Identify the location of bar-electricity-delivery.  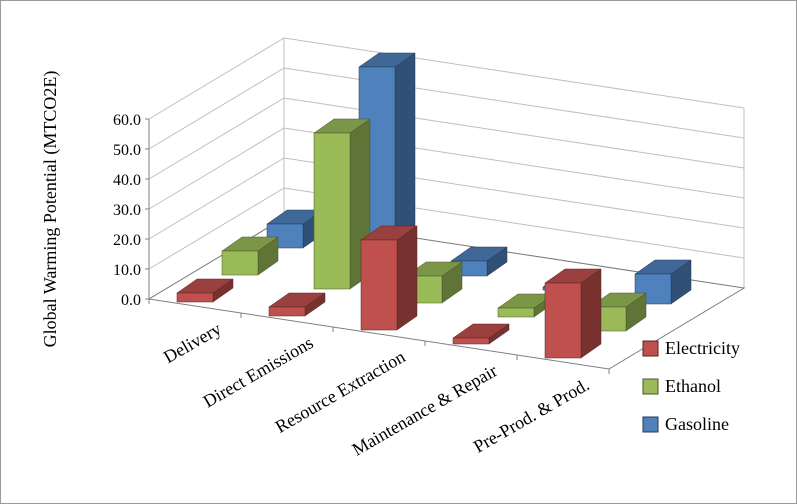
(205, 290).